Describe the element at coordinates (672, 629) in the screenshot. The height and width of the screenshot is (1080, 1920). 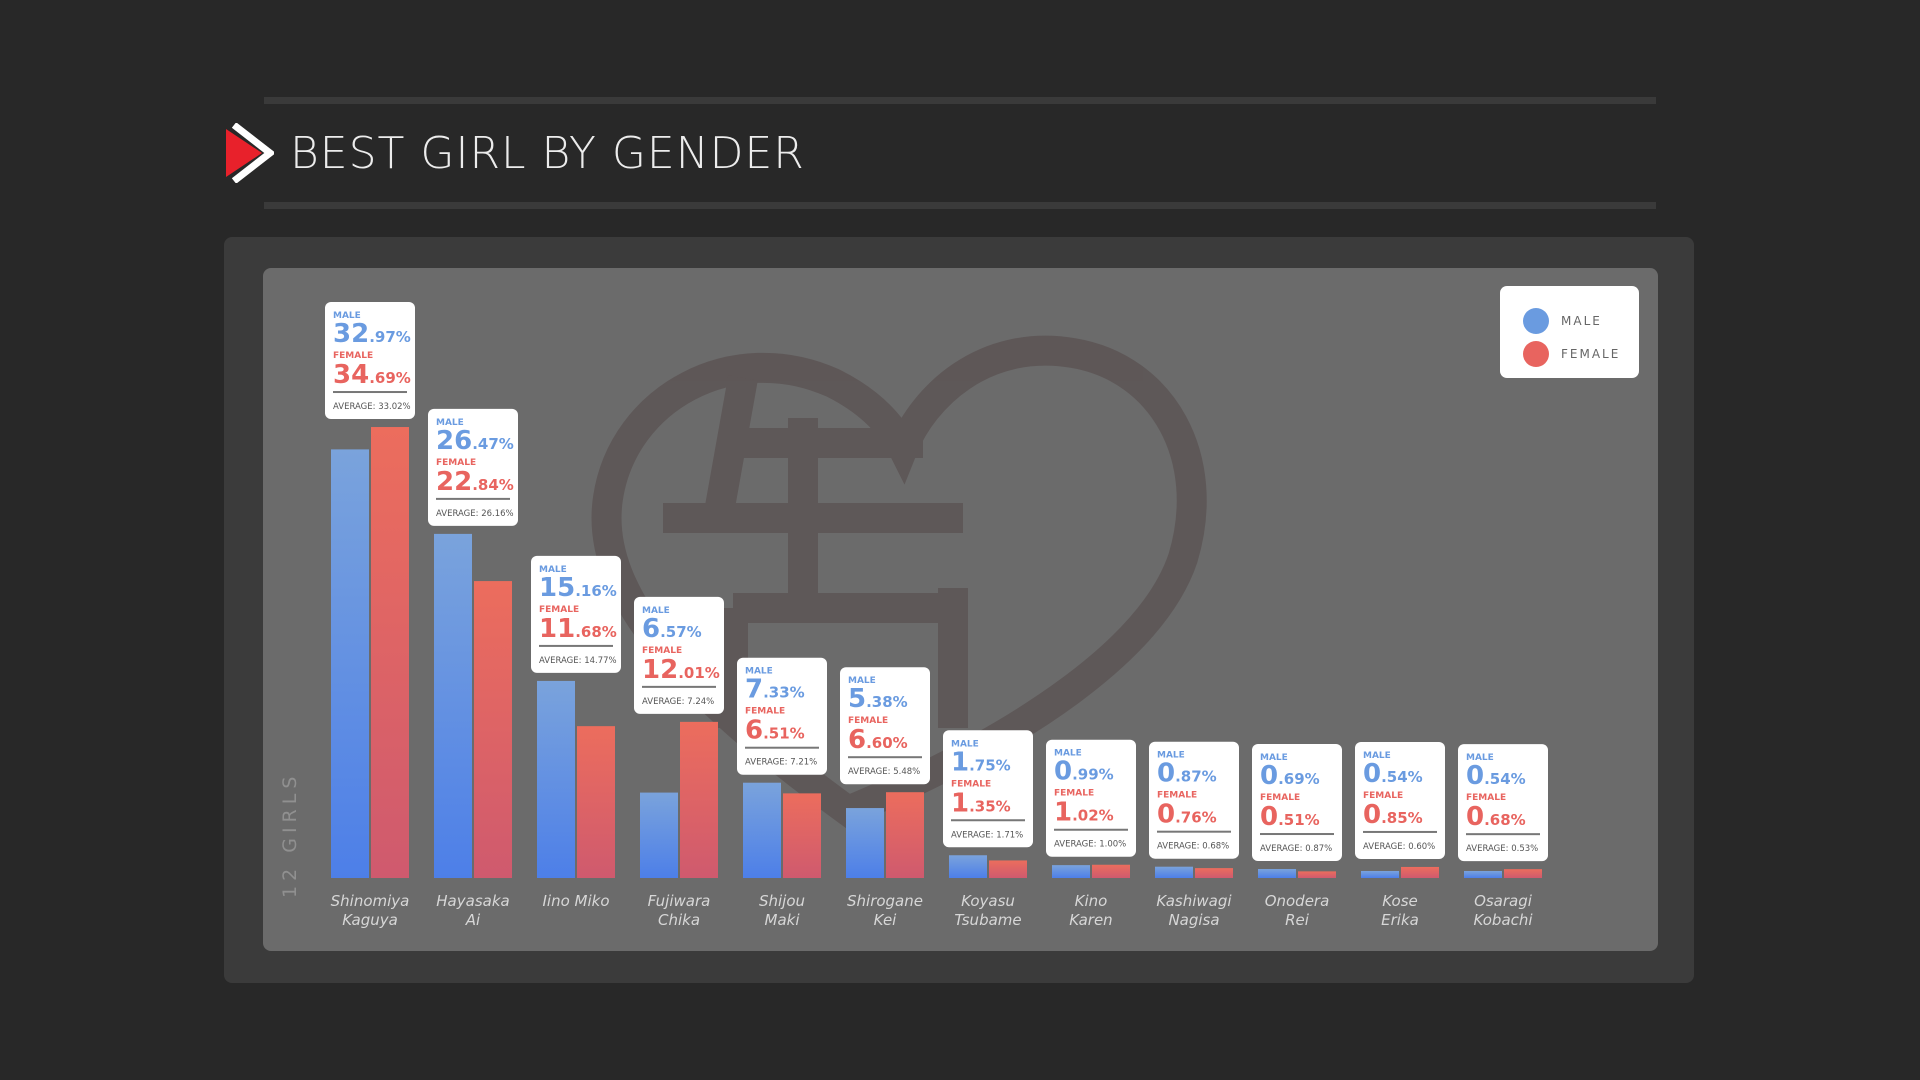
I see `card-male-value-3: 6.57%` at that location.